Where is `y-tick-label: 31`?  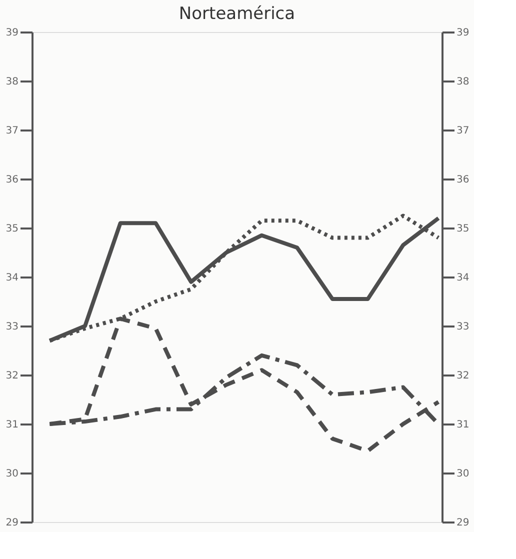
y-tick-label: 31 is located at coordinates (12, 425).